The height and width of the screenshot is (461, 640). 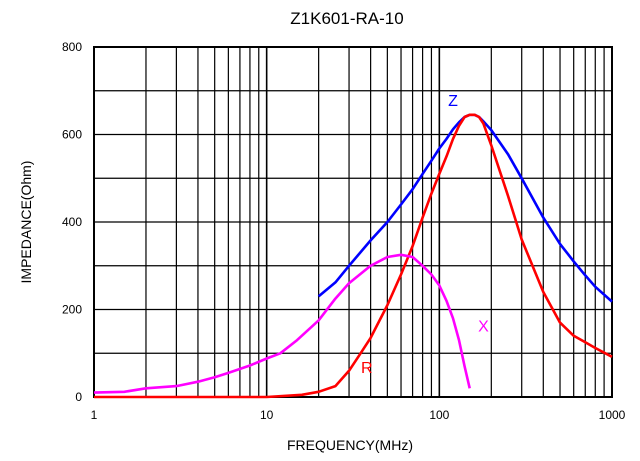 I want to click on y-tick-label: 200, so click(x=72, y=310).